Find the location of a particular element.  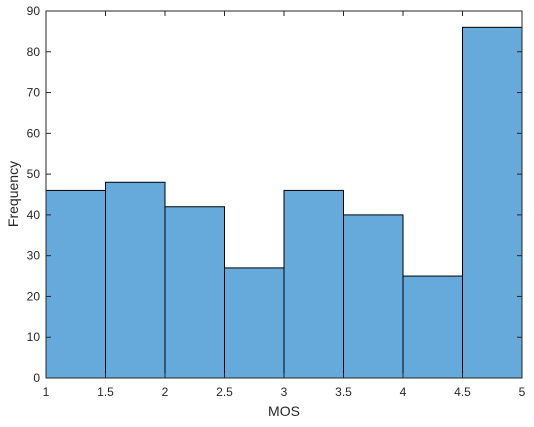

y-tick-label: 30 is located at coordinates (34, 256).